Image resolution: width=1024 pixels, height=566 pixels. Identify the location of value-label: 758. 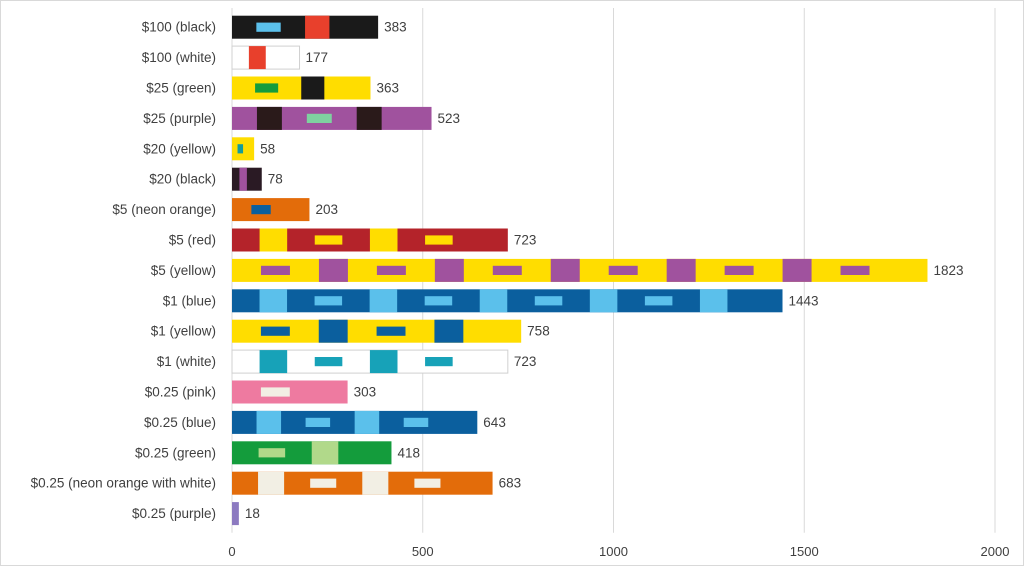
(538, 331).